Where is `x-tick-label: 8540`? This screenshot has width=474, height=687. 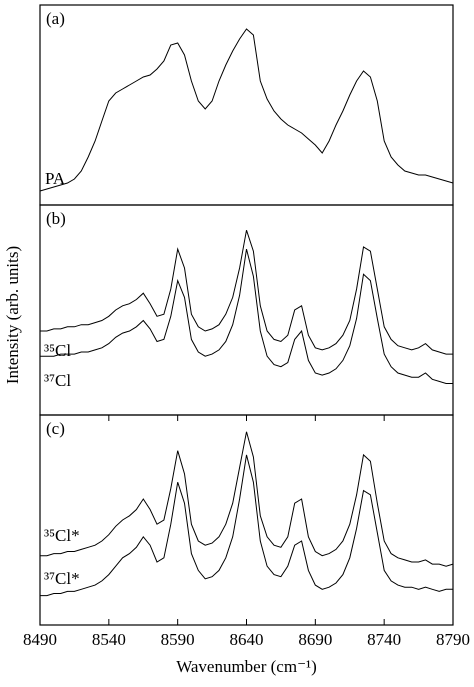 x-tick-label: 8540 is located at coordinates (109, 639).